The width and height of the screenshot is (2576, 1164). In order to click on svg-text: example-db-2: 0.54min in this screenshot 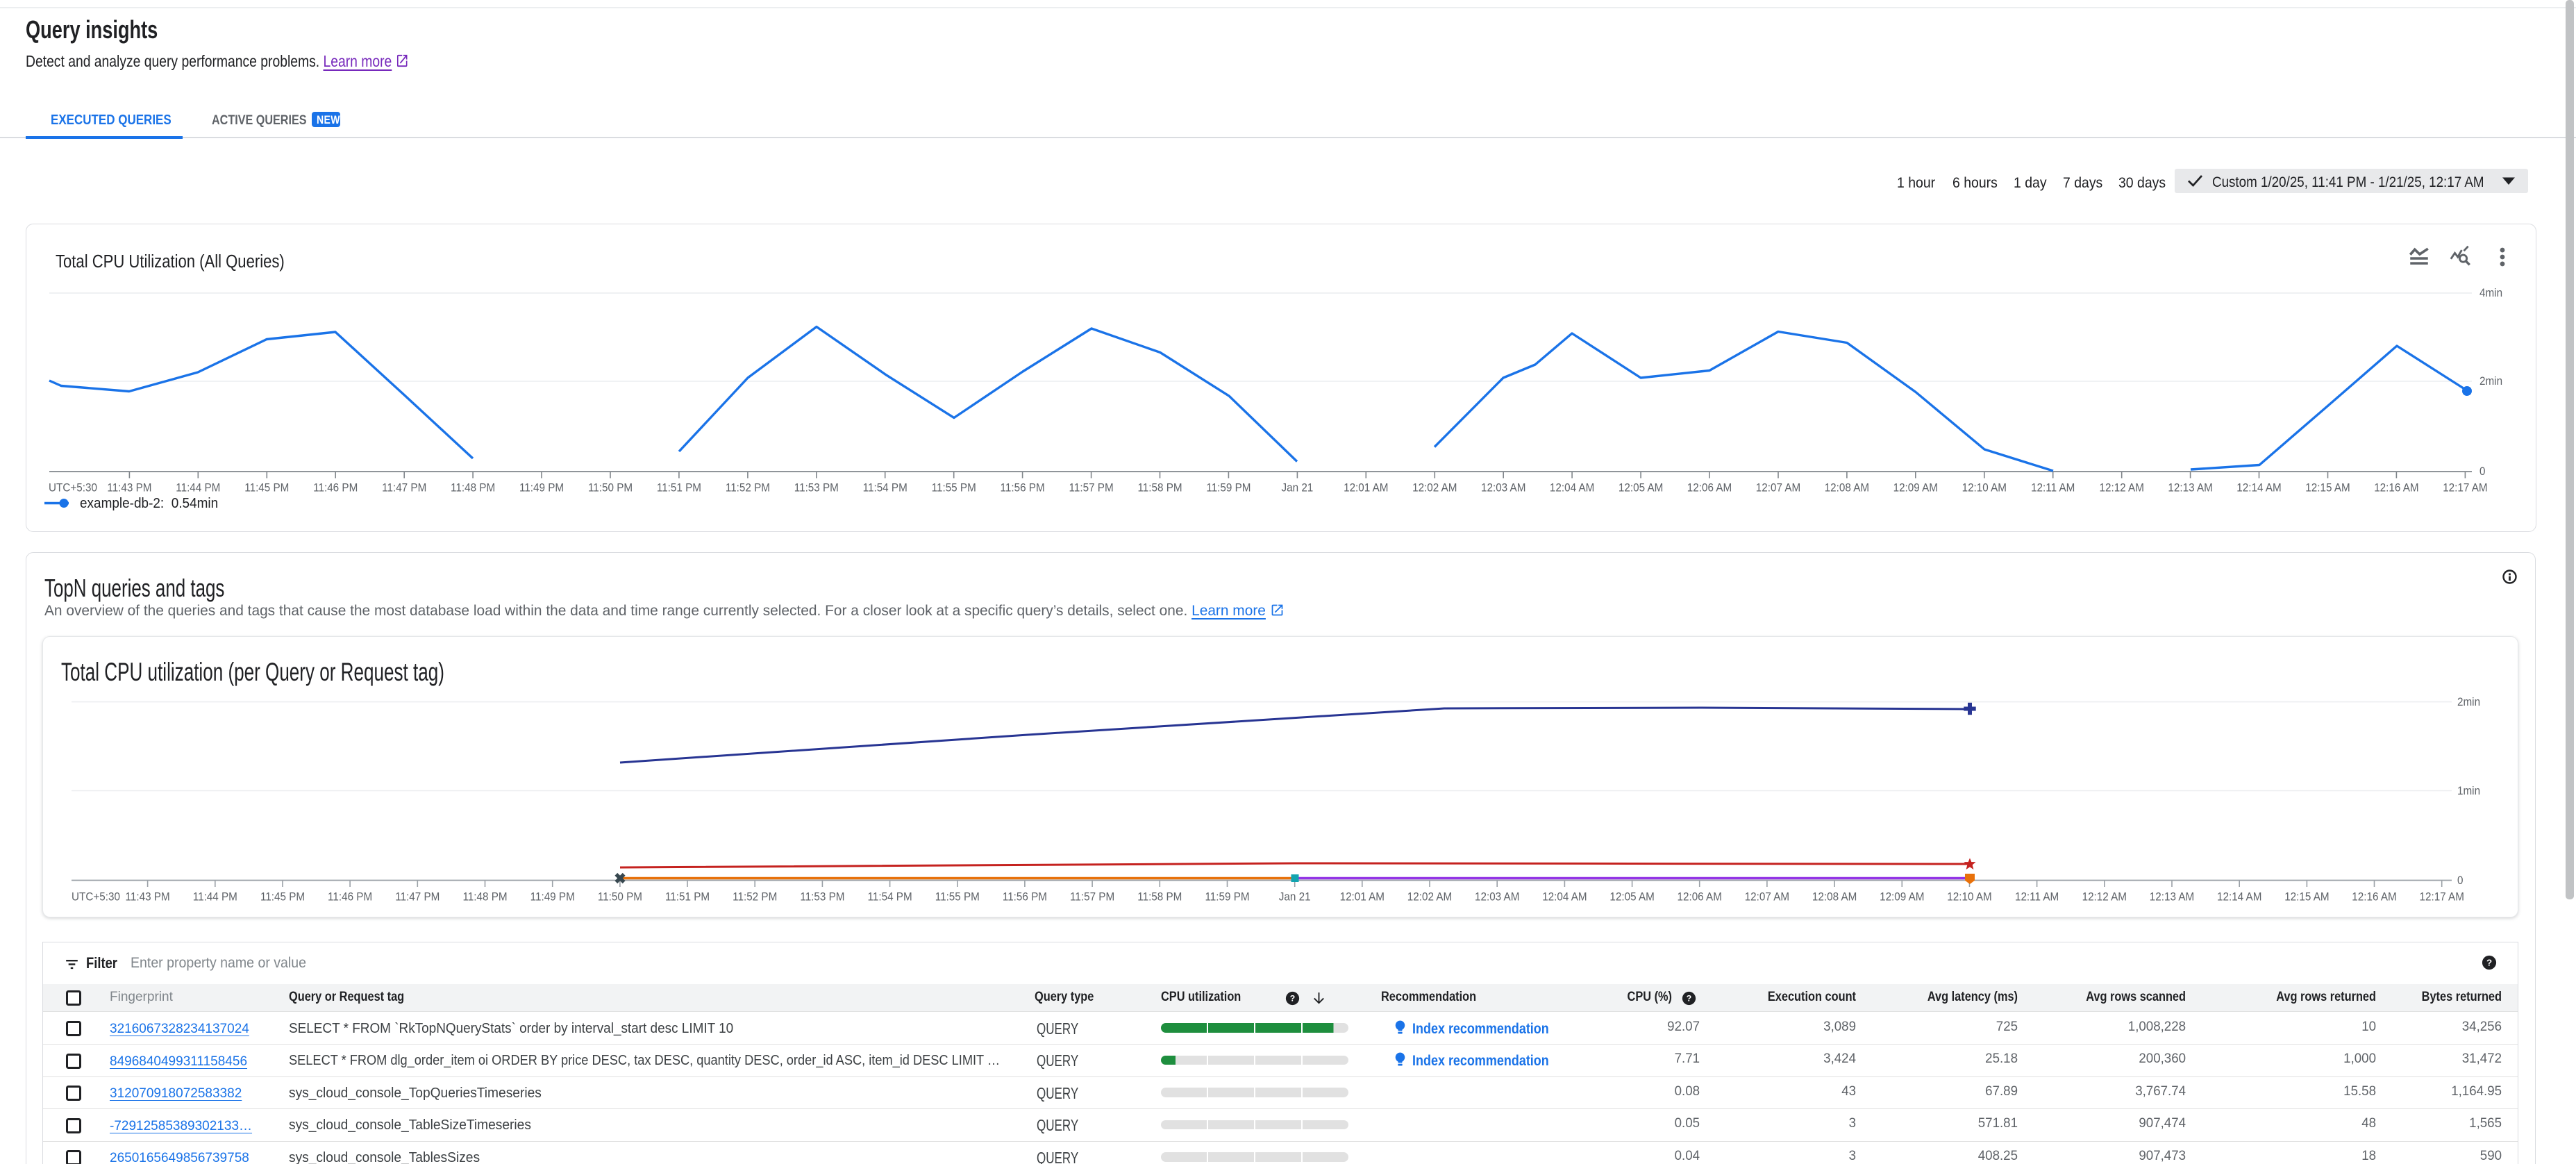, I will do `click(149, 503)`.